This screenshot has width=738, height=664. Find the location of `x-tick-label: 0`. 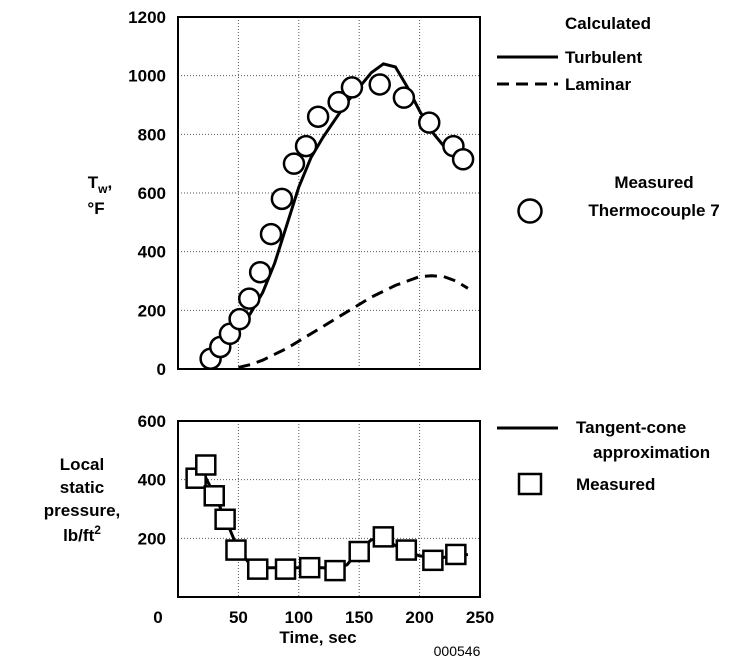

x-tick-label: 0 is located at coordinates (157, 617).